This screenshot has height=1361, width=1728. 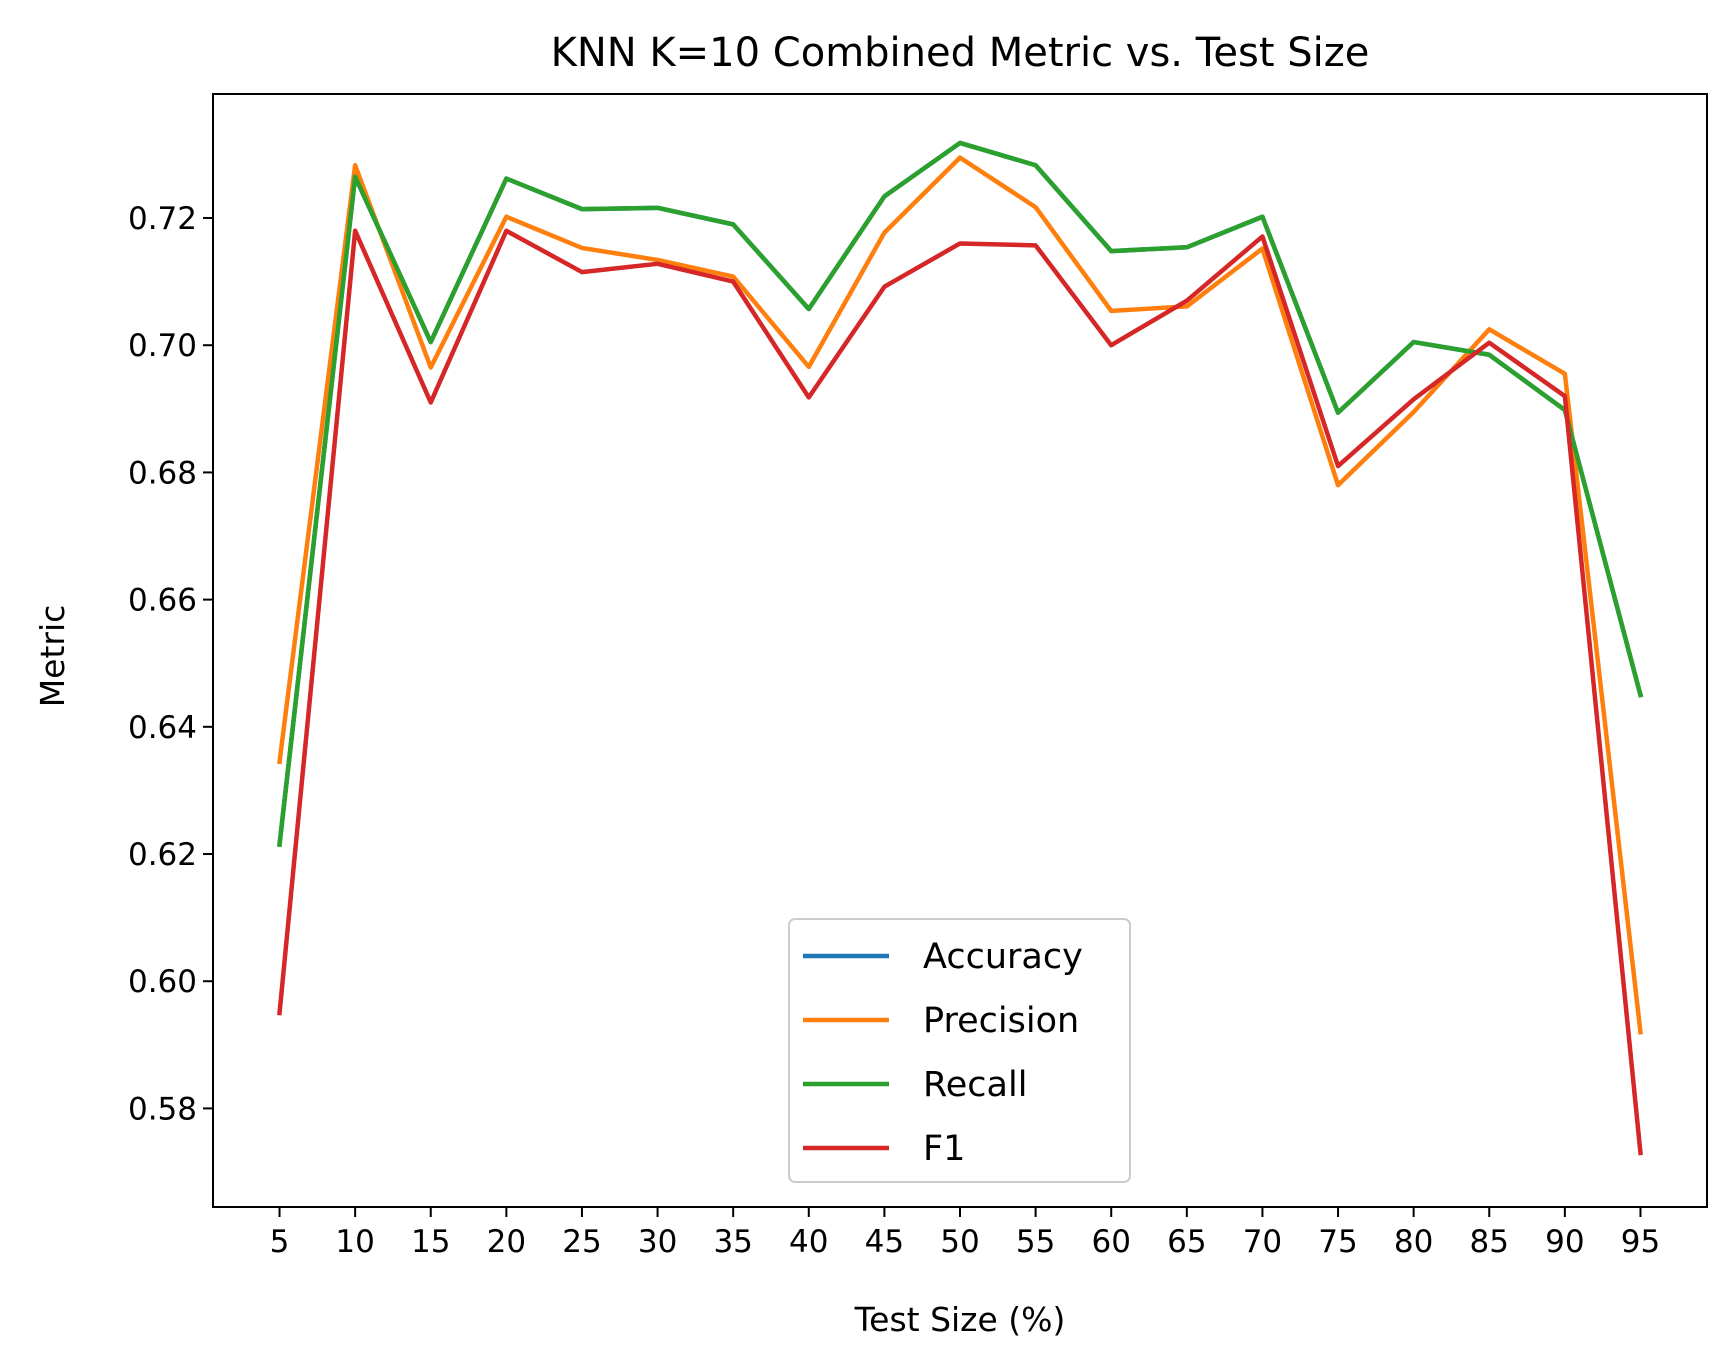 What do you see at coordinates (1186, 1242) in the screenshot?
I see `x-tick-label: 65` at bounding box center [1186, 1242].